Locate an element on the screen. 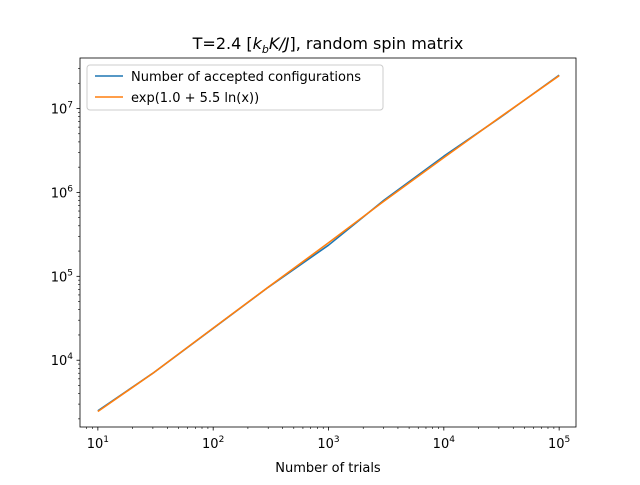  legend-label-accepted: Number of accepted configurations is located at coordinates (246, 77).